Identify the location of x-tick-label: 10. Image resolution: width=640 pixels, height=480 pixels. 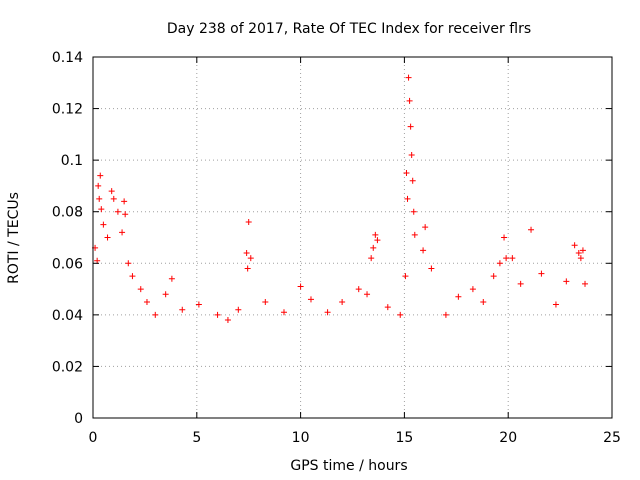
(301, 438).